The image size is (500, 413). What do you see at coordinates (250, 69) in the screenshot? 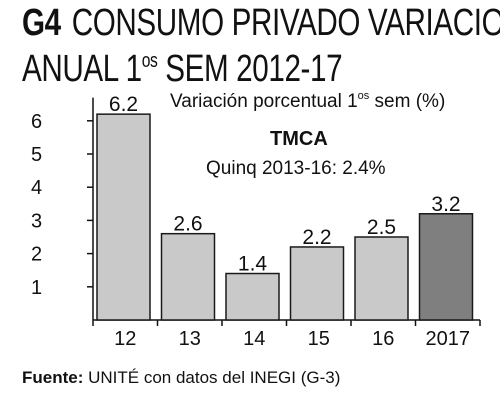
I see `title-text-2b: SEM 2012-17` at bounding box center [250, 69].